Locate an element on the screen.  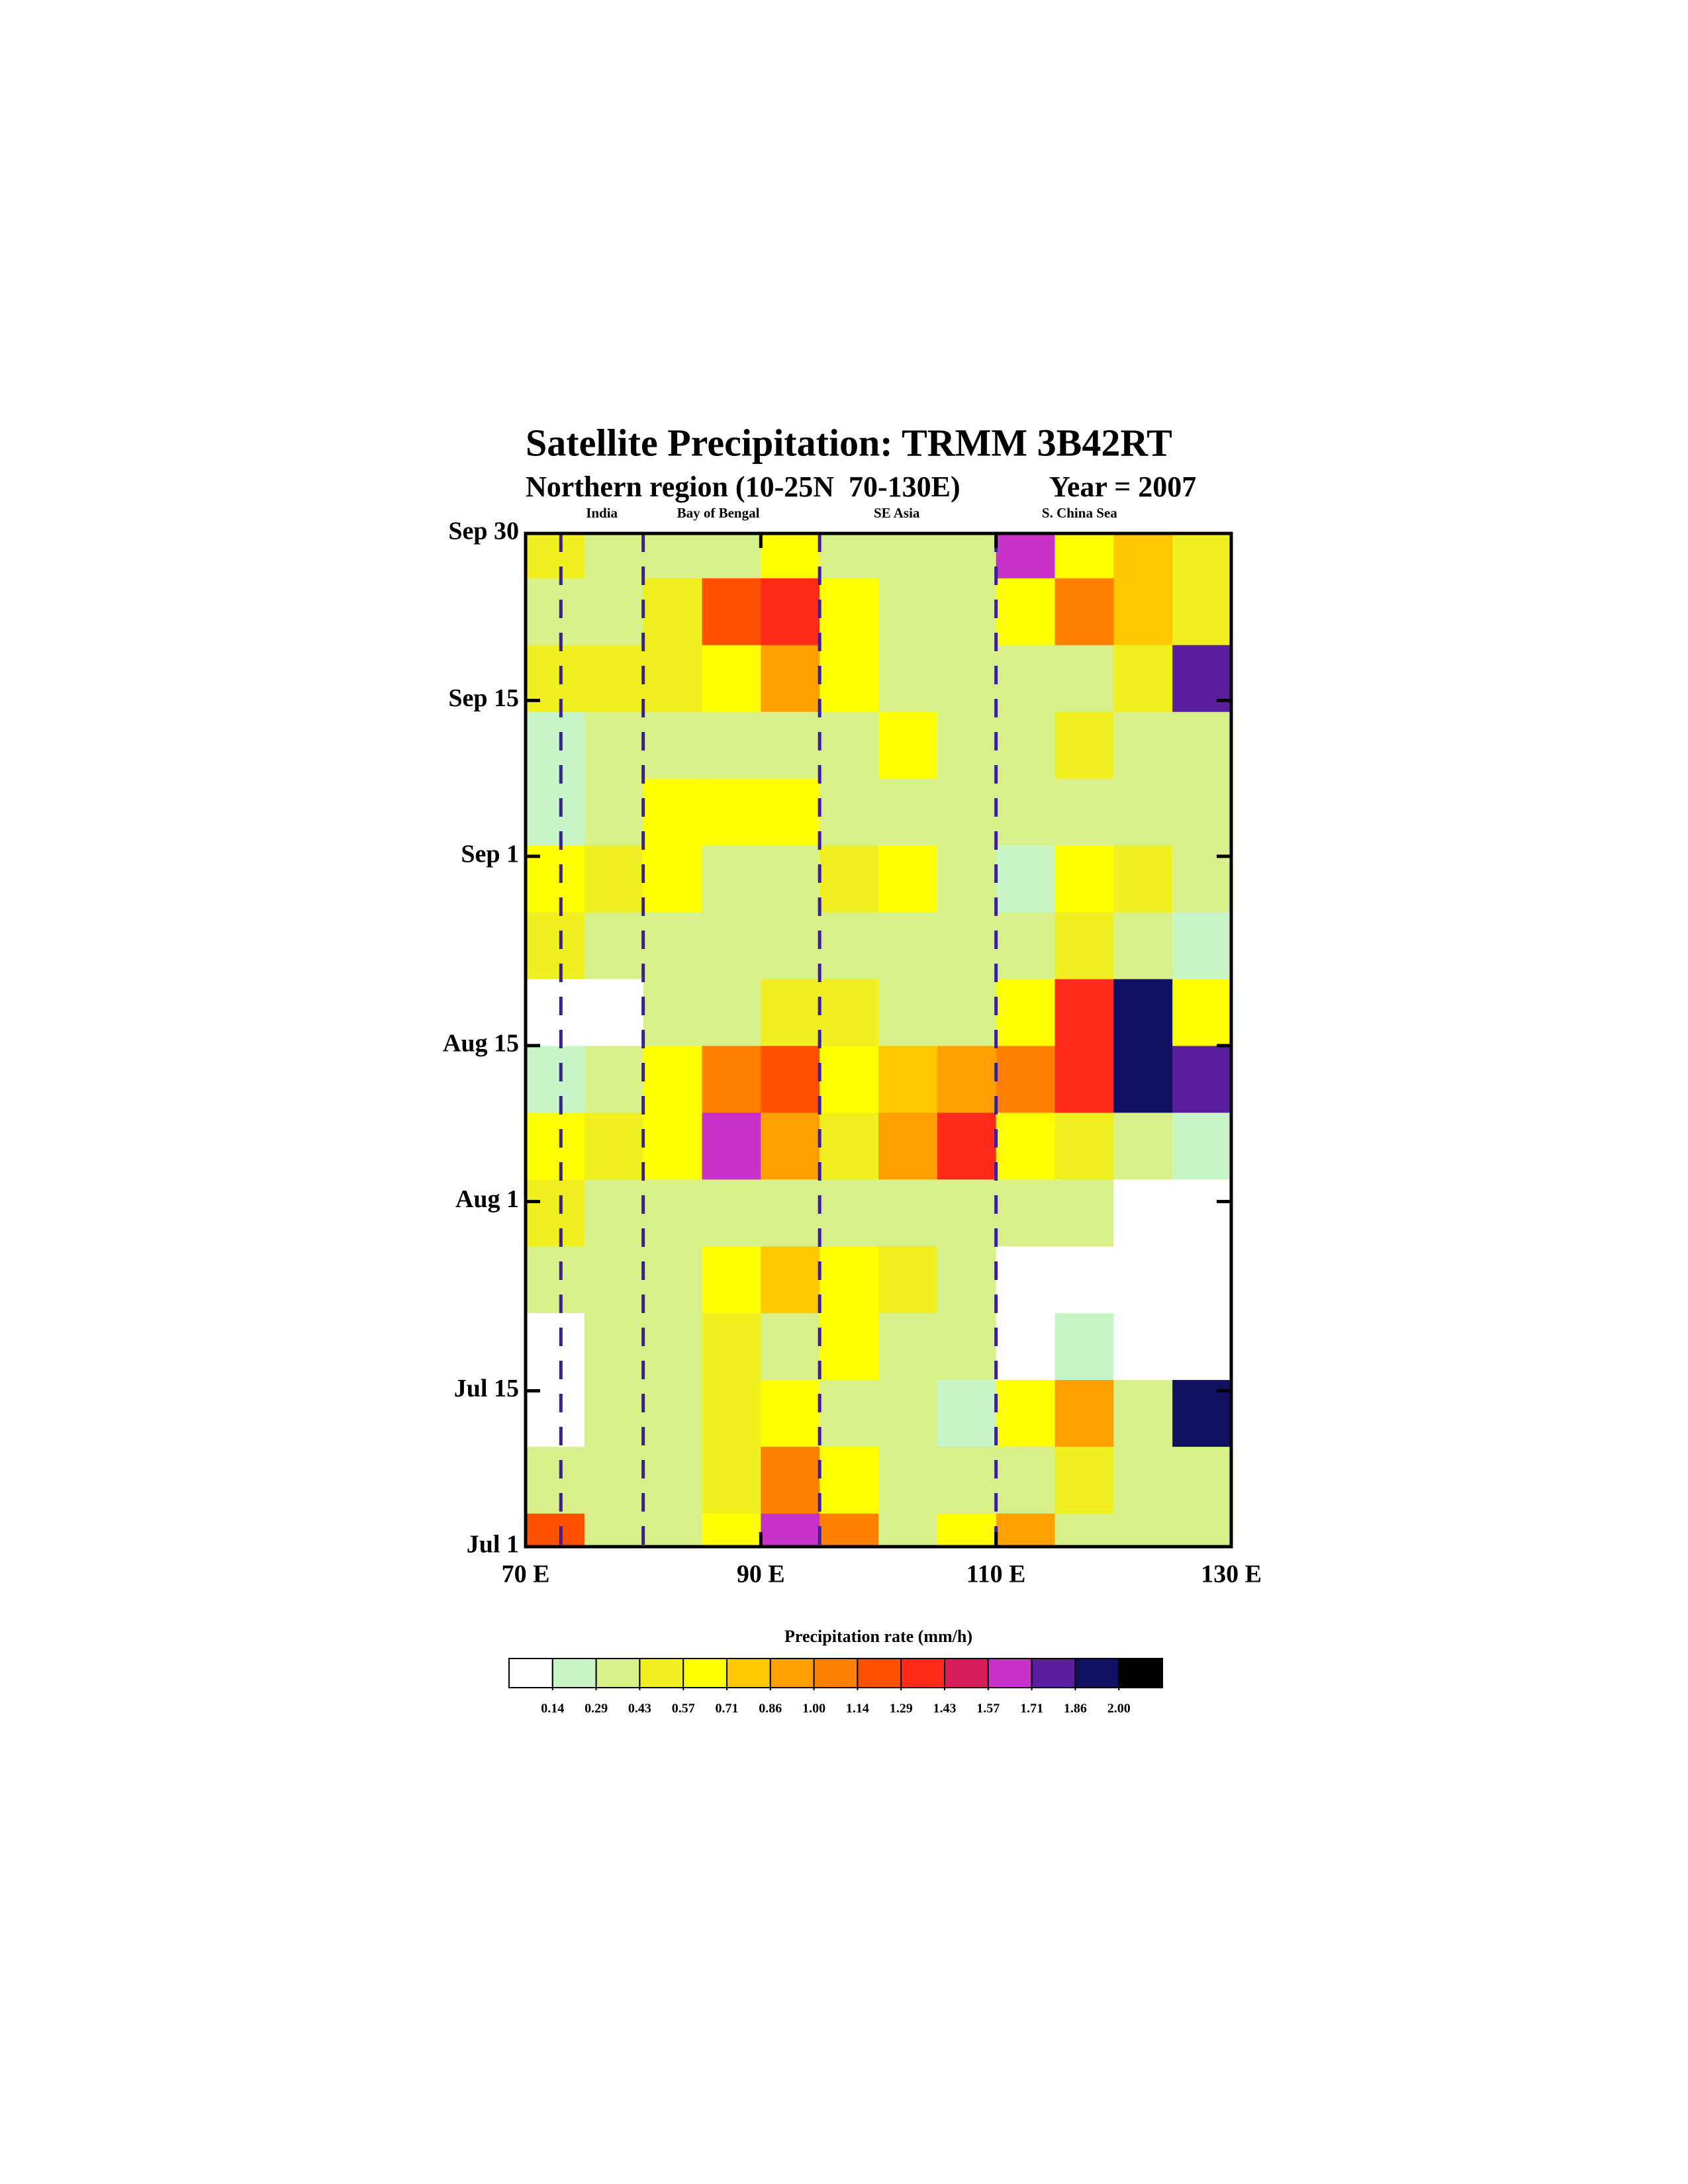
y-tick-label: Sep 30 is located at coordinates (483, 531).